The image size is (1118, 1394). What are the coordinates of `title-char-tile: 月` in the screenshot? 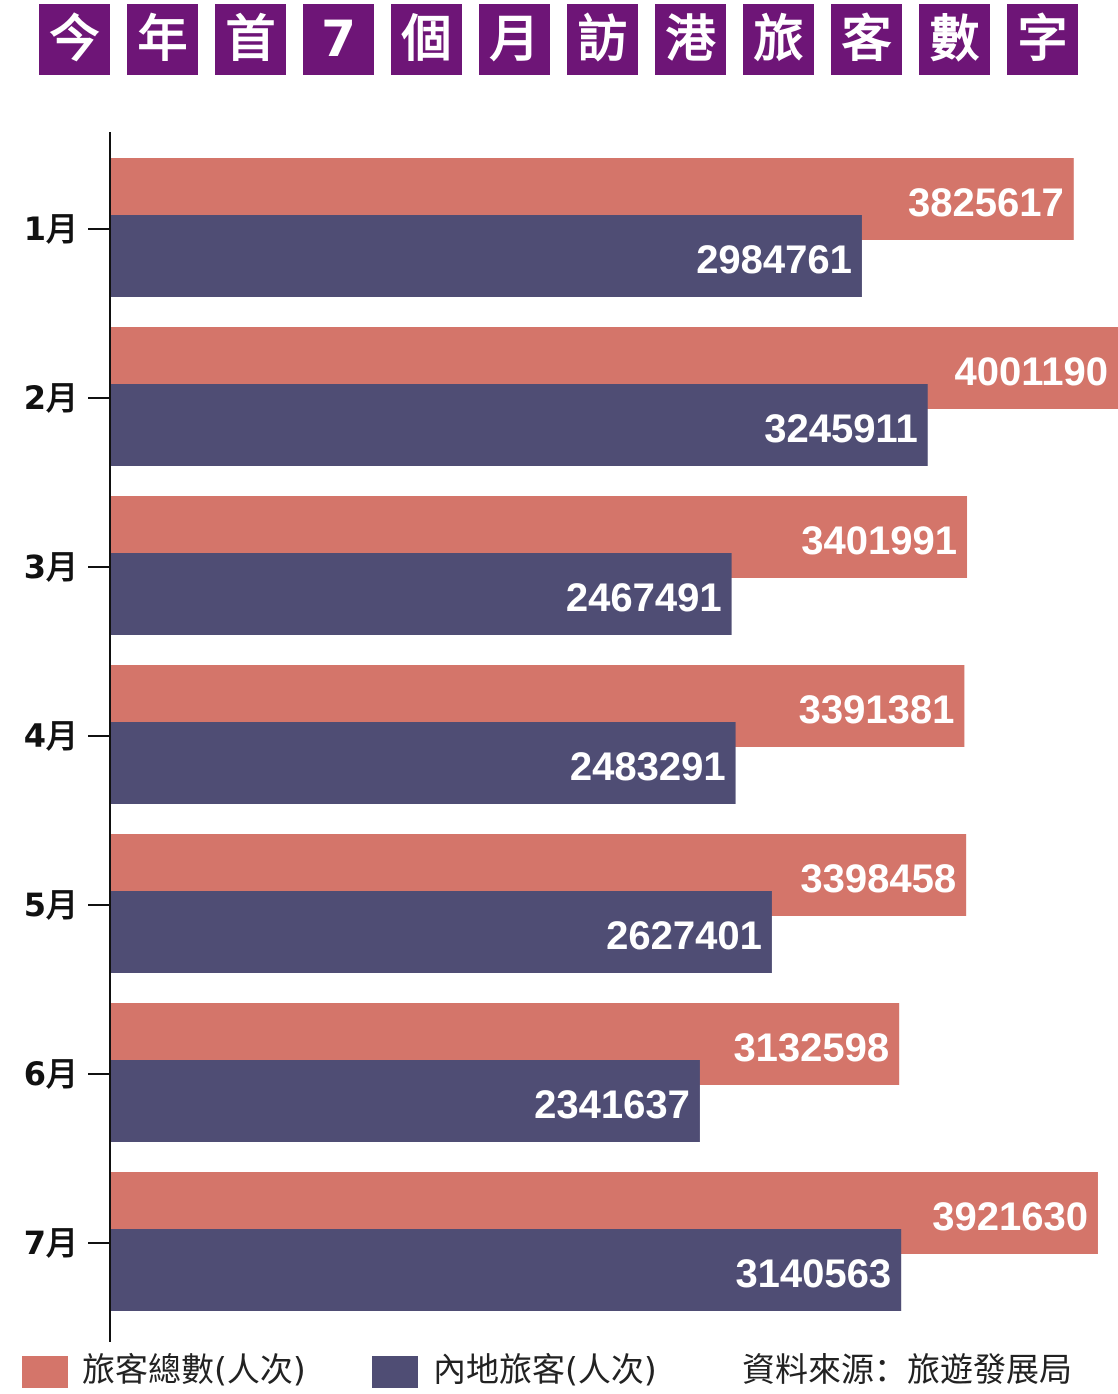 It's located at (514, 39).